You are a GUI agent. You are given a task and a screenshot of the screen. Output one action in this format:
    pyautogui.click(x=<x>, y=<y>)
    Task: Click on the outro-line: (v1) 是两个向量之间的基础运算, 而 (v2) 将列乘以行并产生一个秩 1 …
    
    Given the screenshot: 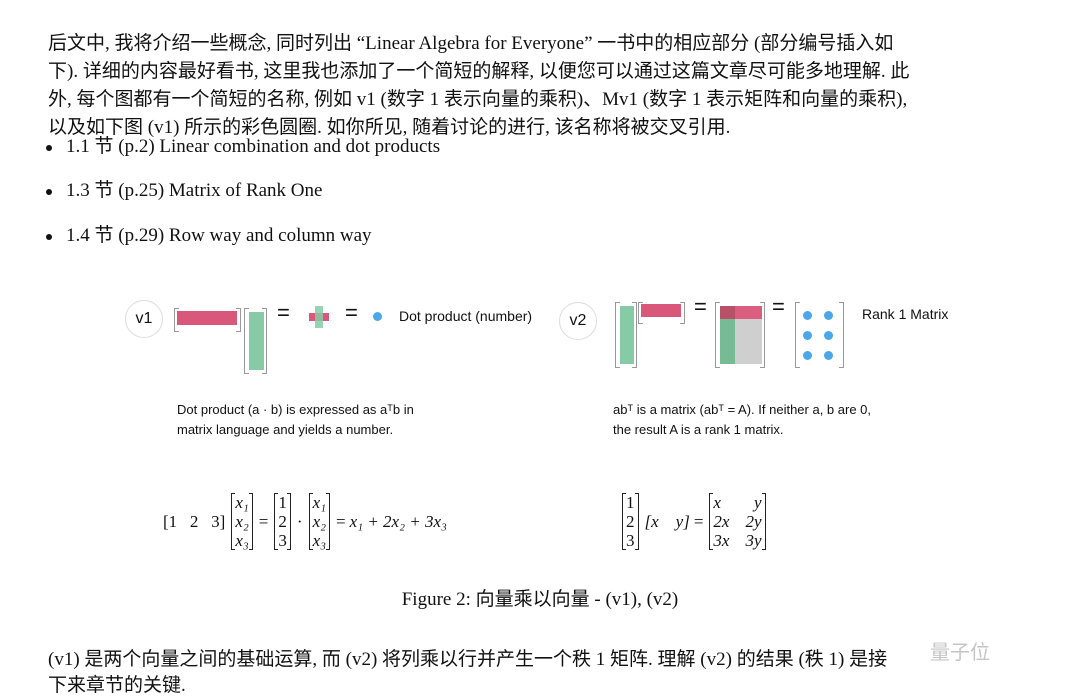 What is the action you would take?
    pyautogui.click(x=468, y=659)
    